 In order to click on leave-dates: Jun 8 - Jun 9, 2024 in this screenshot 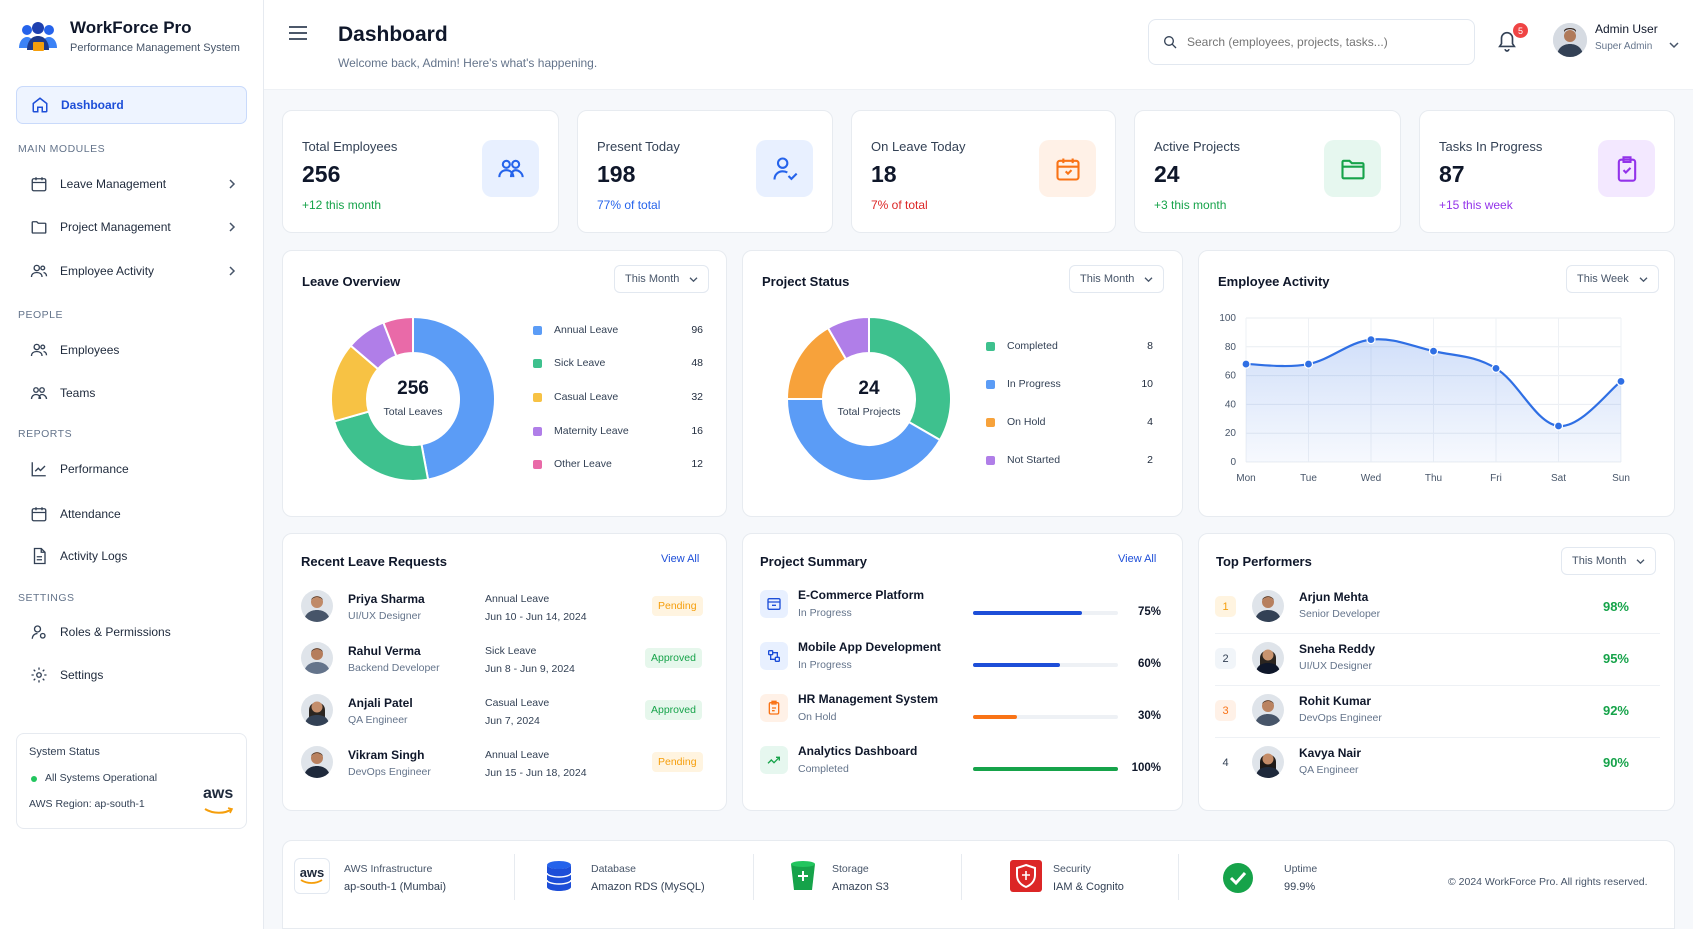, I will do `click(530, 669)`.